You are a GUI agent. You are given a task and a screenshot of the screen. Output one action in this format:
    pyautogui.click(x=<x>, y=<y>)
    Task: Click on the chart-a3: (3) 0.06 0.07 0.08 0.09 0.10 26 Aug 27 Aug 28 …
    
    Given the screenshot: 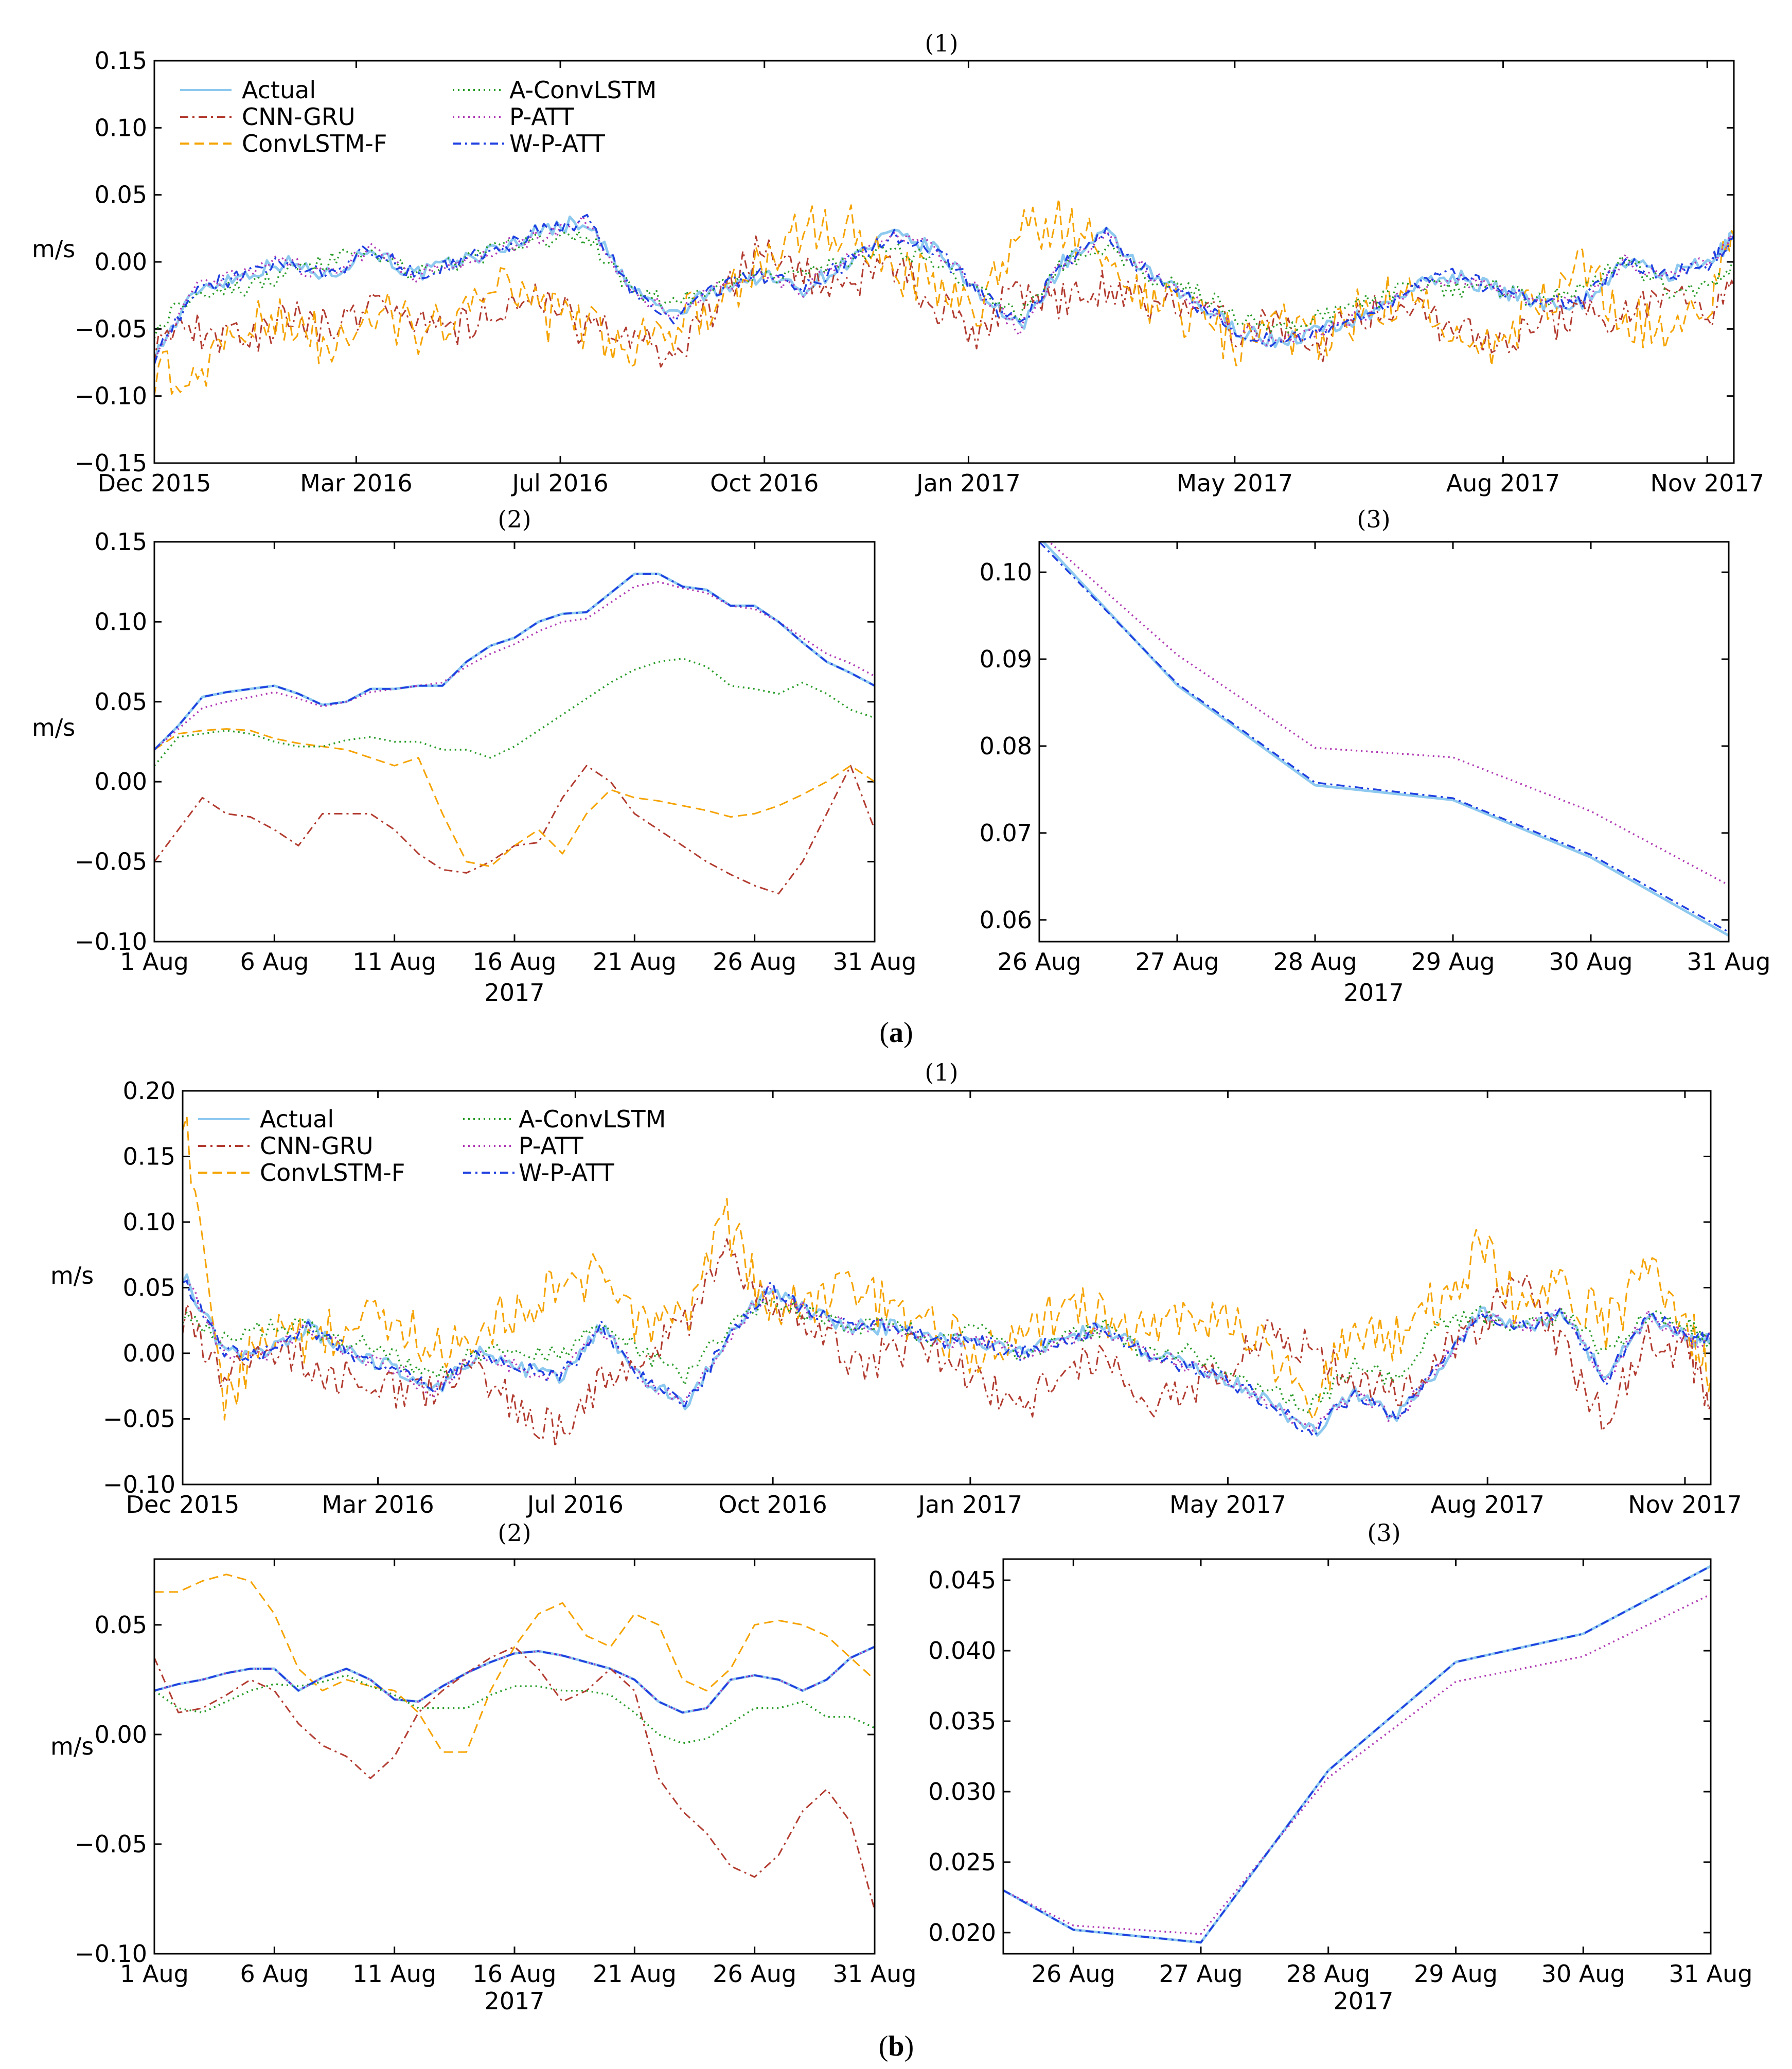 What is the action you would take?
    pyautogui.click(x=1376, y=755)
    